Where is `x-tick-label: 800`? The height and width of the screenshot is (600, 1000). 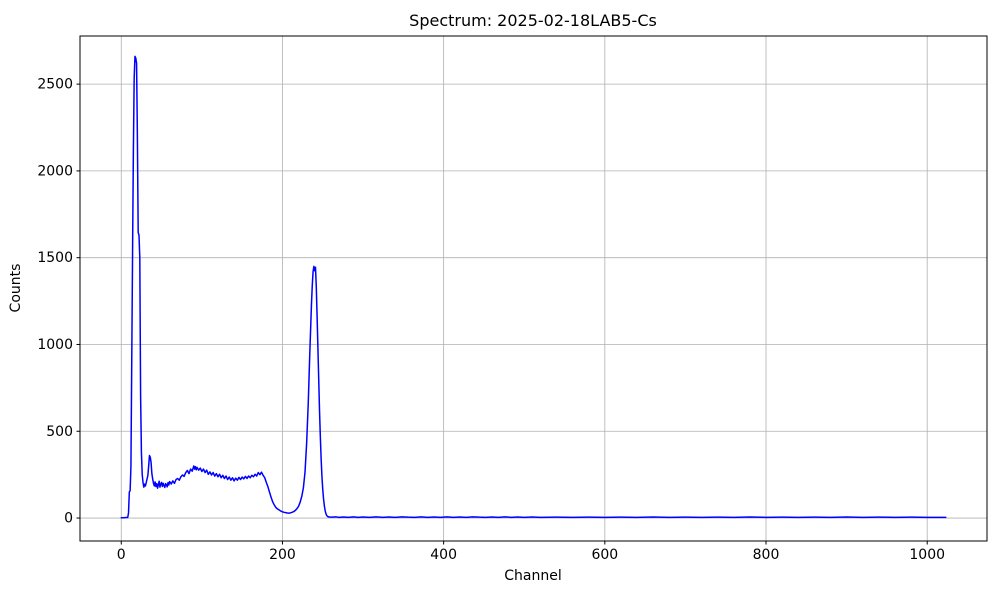 x-tick-label: 800 is located at coordinates (766, 555).